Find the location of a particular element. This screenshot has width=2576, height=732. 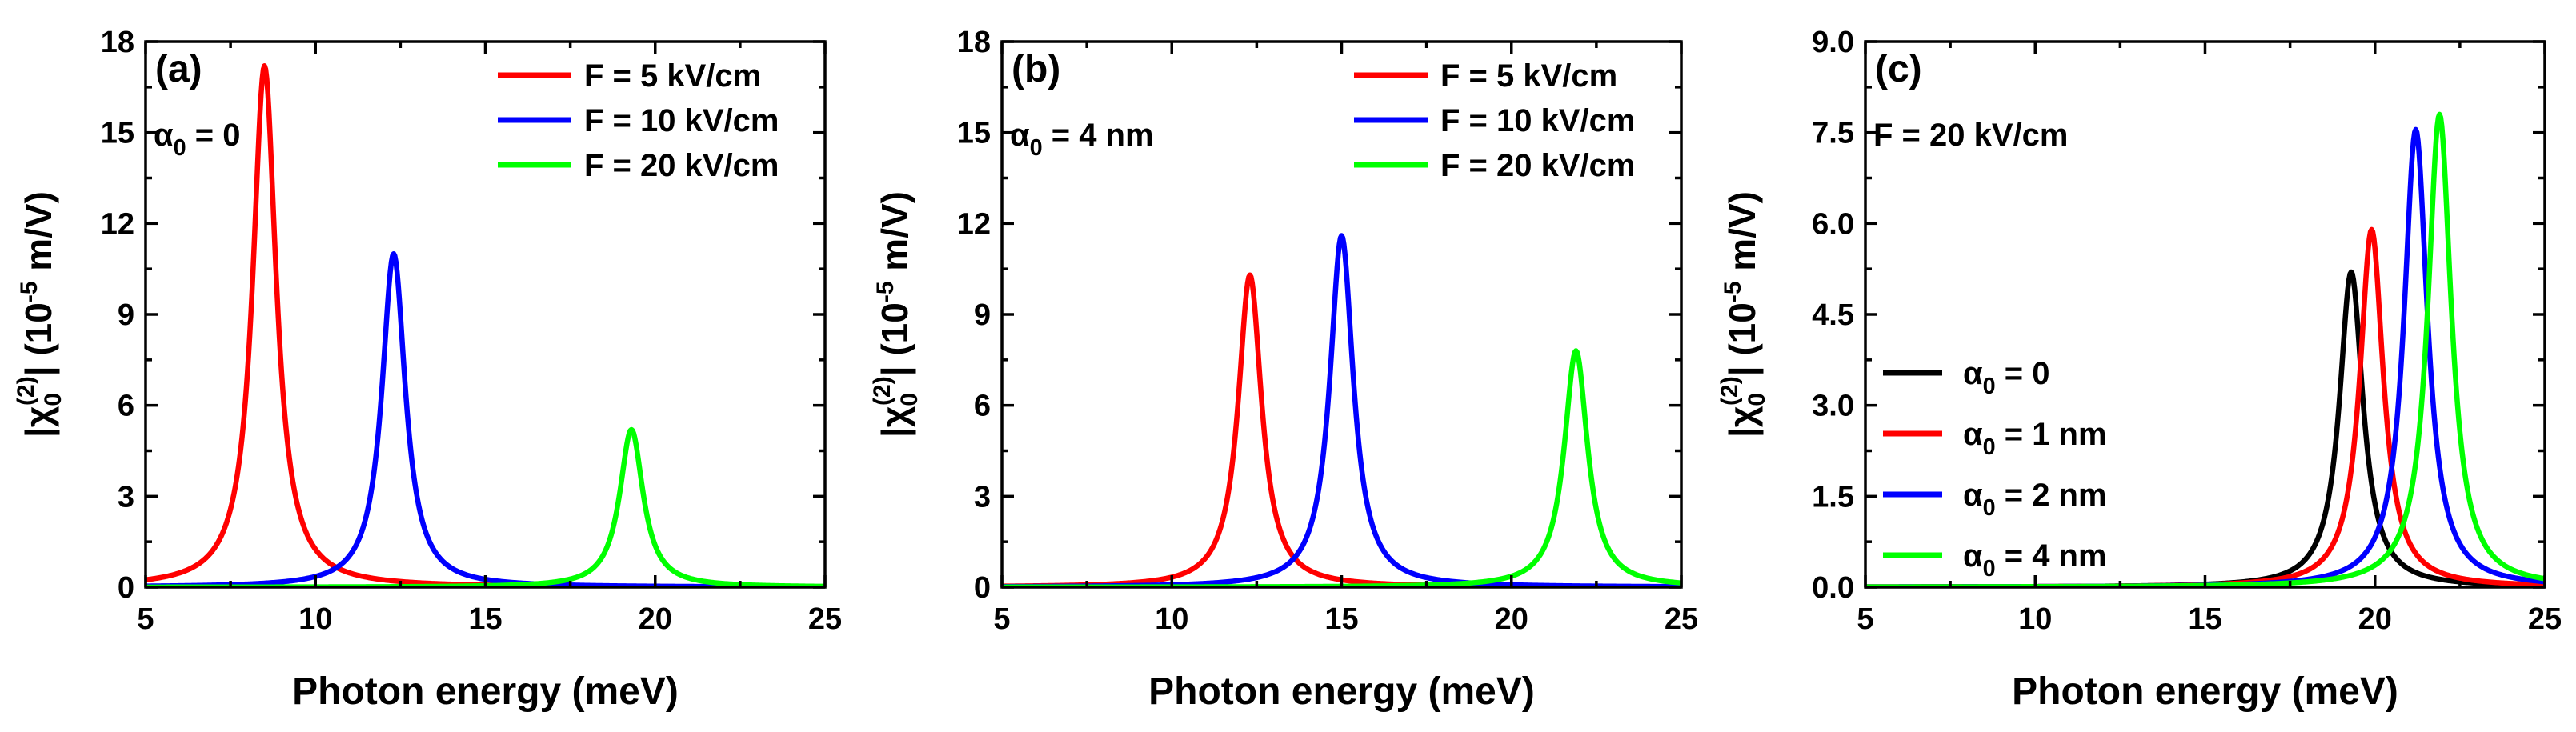

legend-label-2: α0 = 2 nm is located at coordinates (2035, 499).